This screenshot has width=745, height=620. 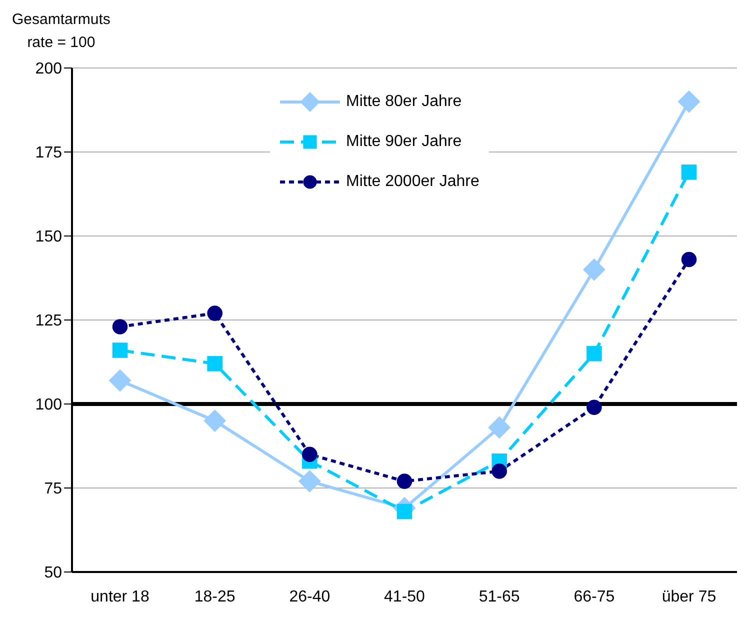 I want to click on legend-label: Mitte 80er Jahre, so click(x=404, y=102).